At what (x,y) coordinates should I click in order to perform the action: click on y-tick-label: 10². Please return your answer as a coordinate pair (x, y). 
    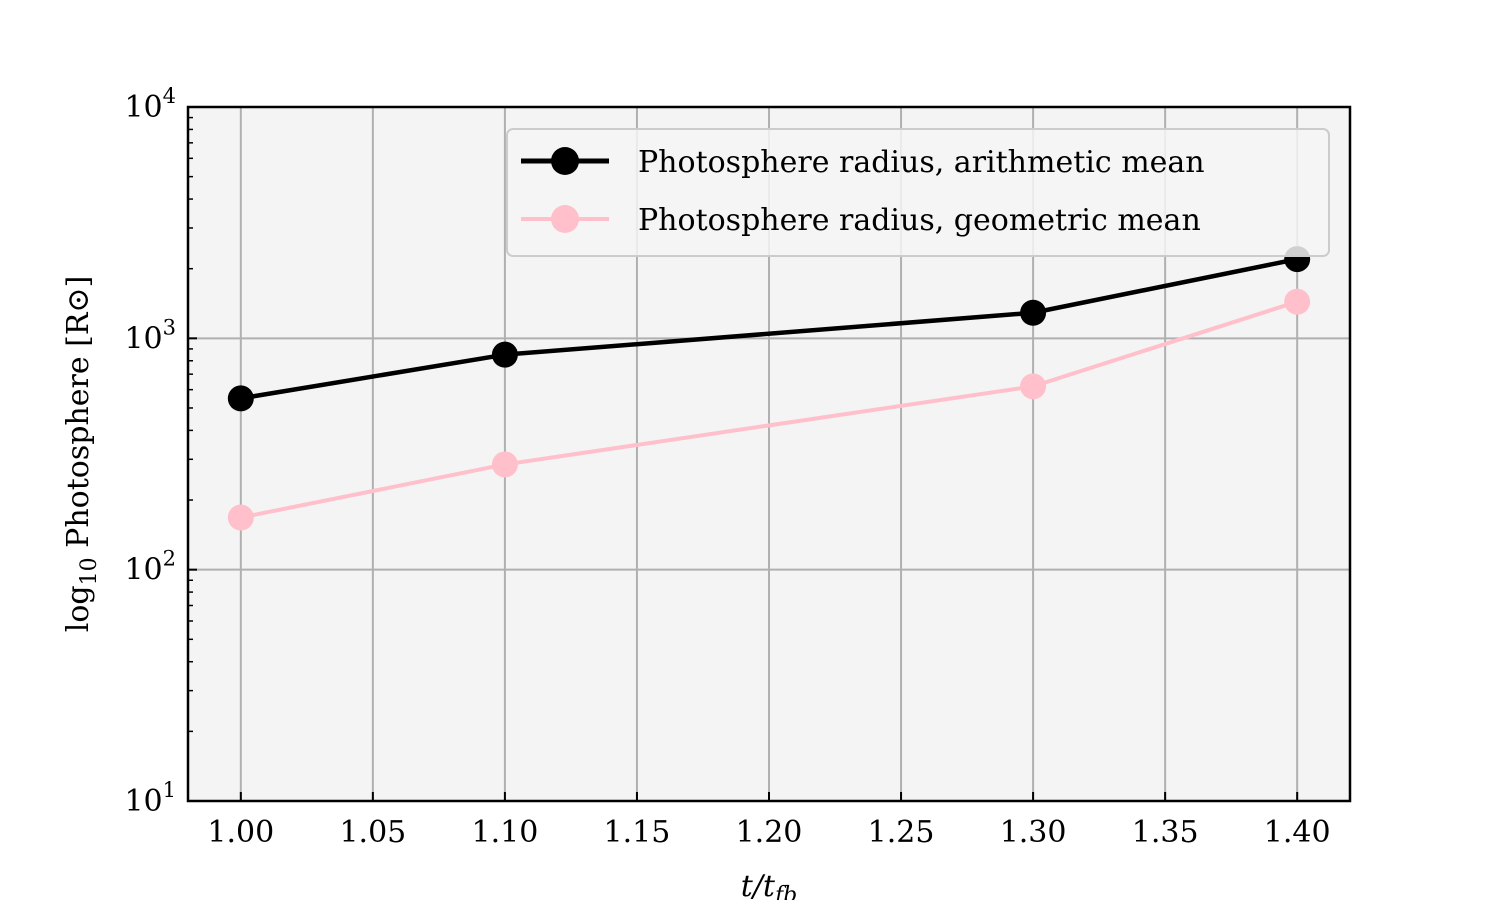
    Looking at the image, I should click on (150, 567).